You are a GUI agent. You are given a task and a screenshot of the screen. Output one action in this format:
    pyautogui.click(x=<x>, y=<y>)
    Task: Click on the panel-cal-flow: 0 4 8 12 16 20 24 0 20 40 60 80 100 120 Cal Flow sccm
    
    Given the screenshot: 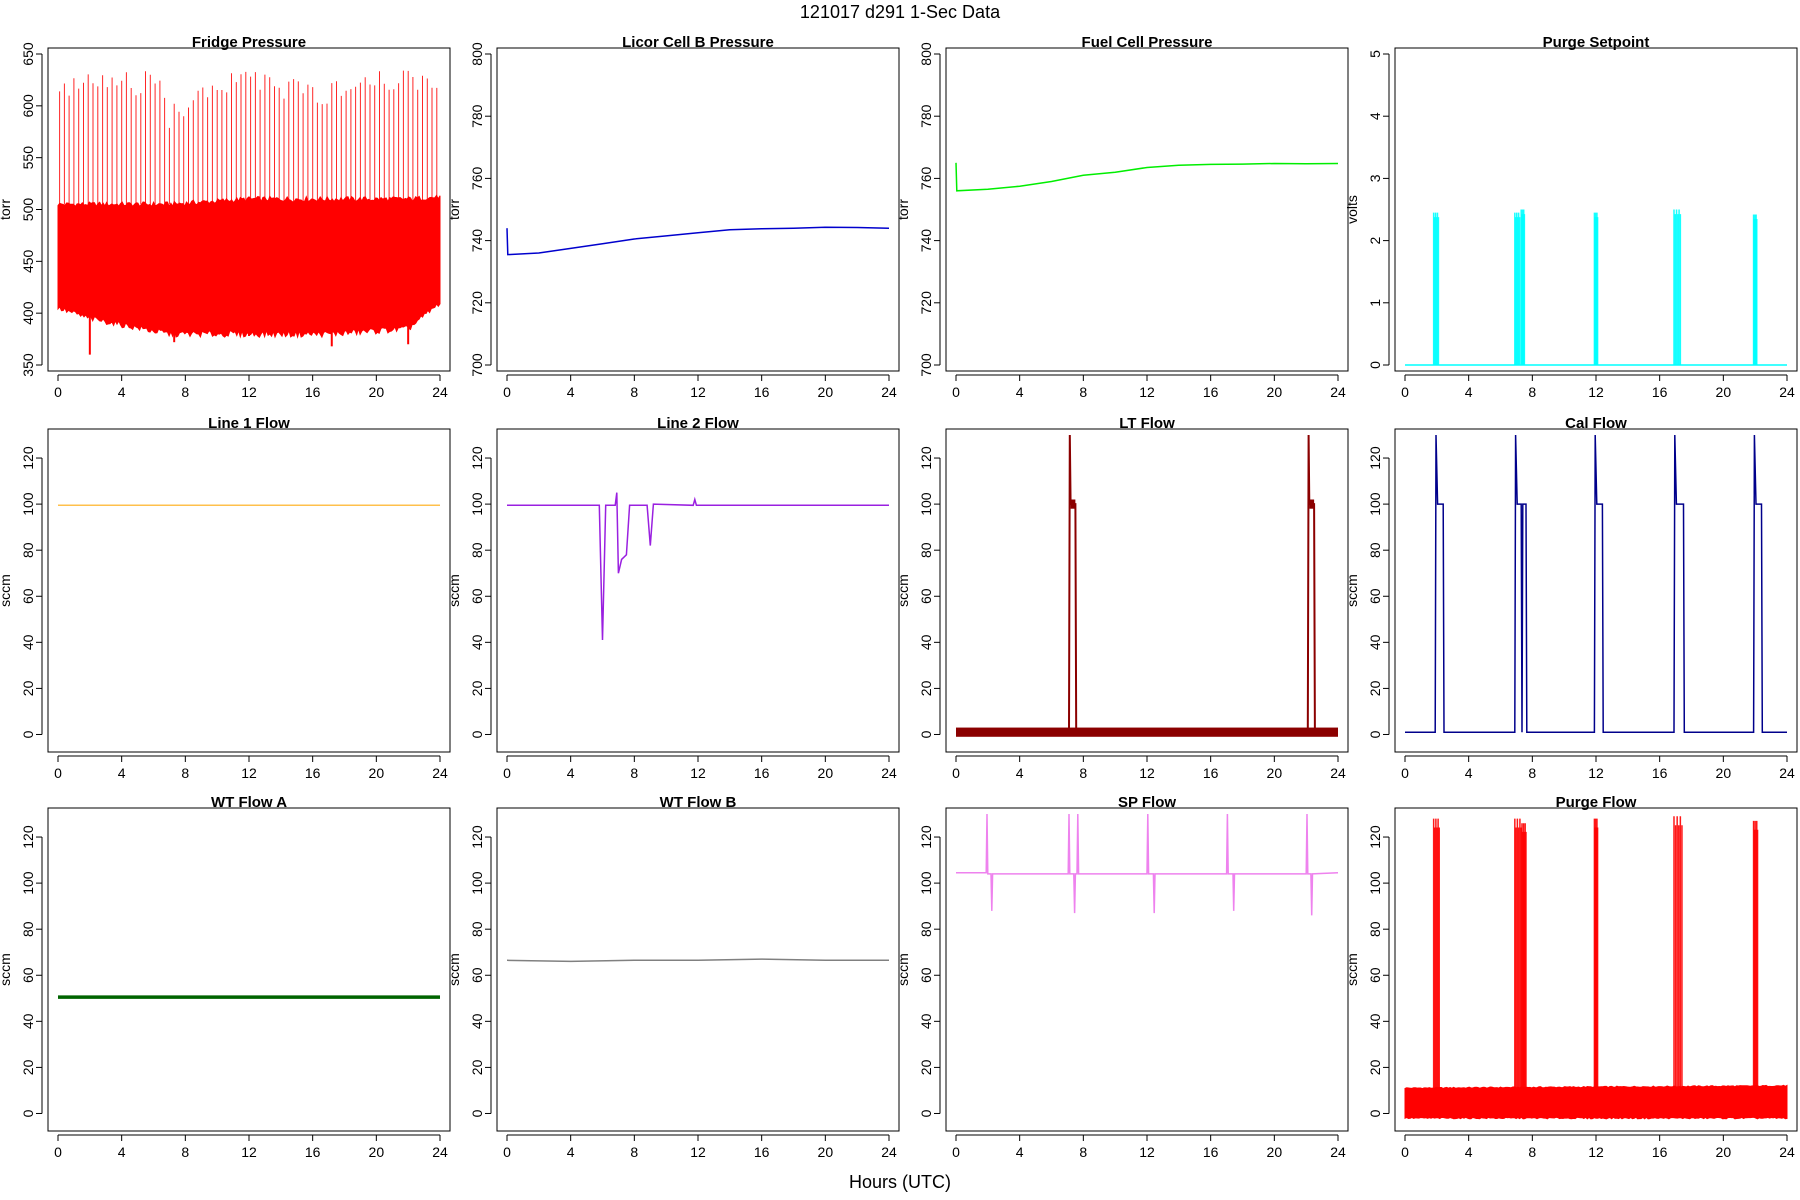 What is the action you would take?
    pyautogui.click(x=1571, y=598)
    